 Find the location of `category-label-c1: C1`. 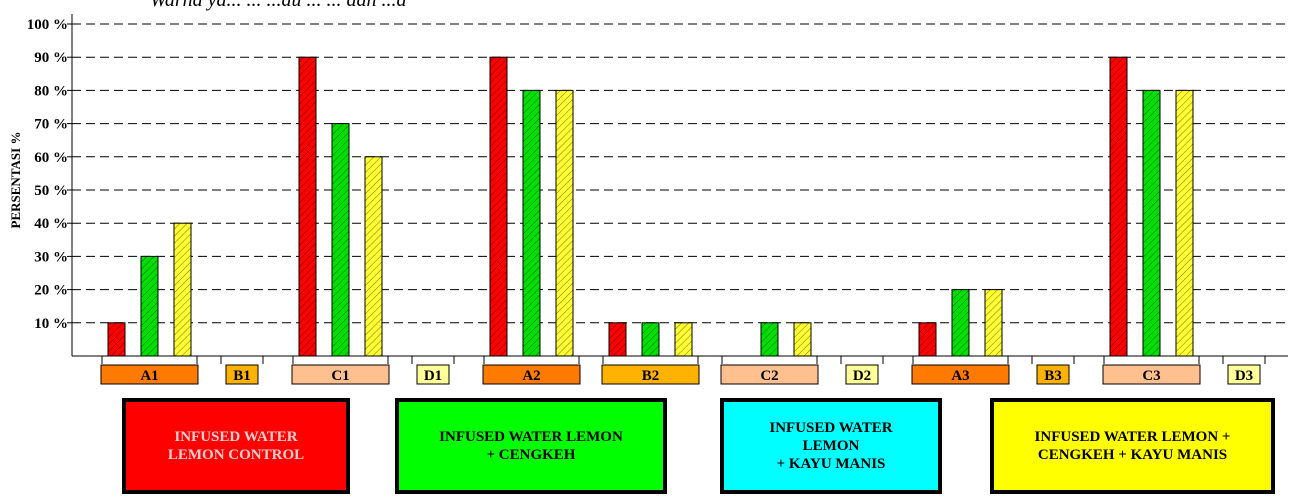

category-label-c1: C1 is located at coordinates (340, 376).